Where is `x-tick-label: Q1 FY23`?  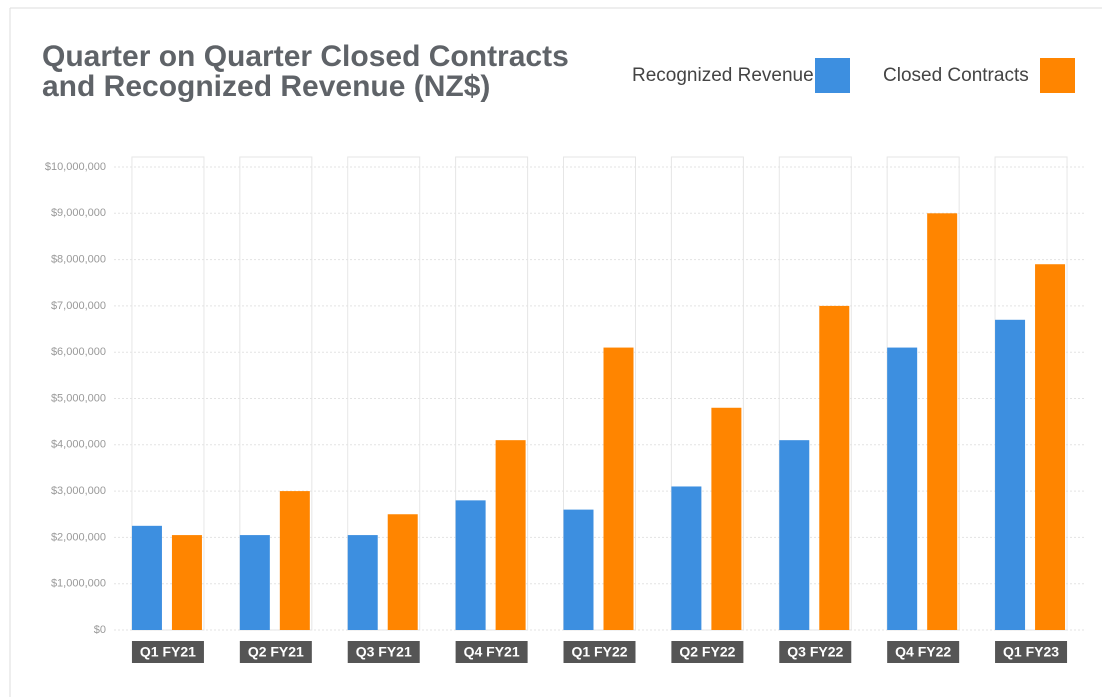
x-tick-label: Q1 FY23 is located at coordinates (1031, 652).